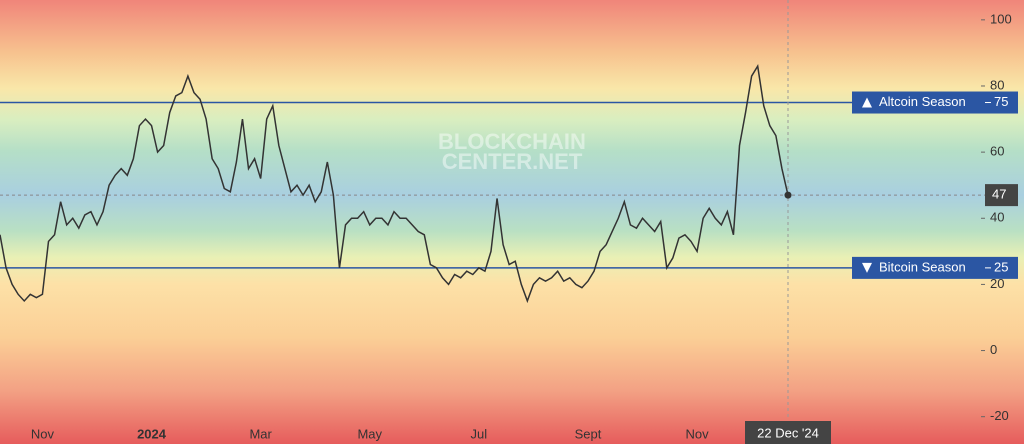 The image size is (1024, 444). What do you see at coordinates (588, 433) in the screenshot?
I see `x-tick-label: Sept` at bounding box center [588, 433].